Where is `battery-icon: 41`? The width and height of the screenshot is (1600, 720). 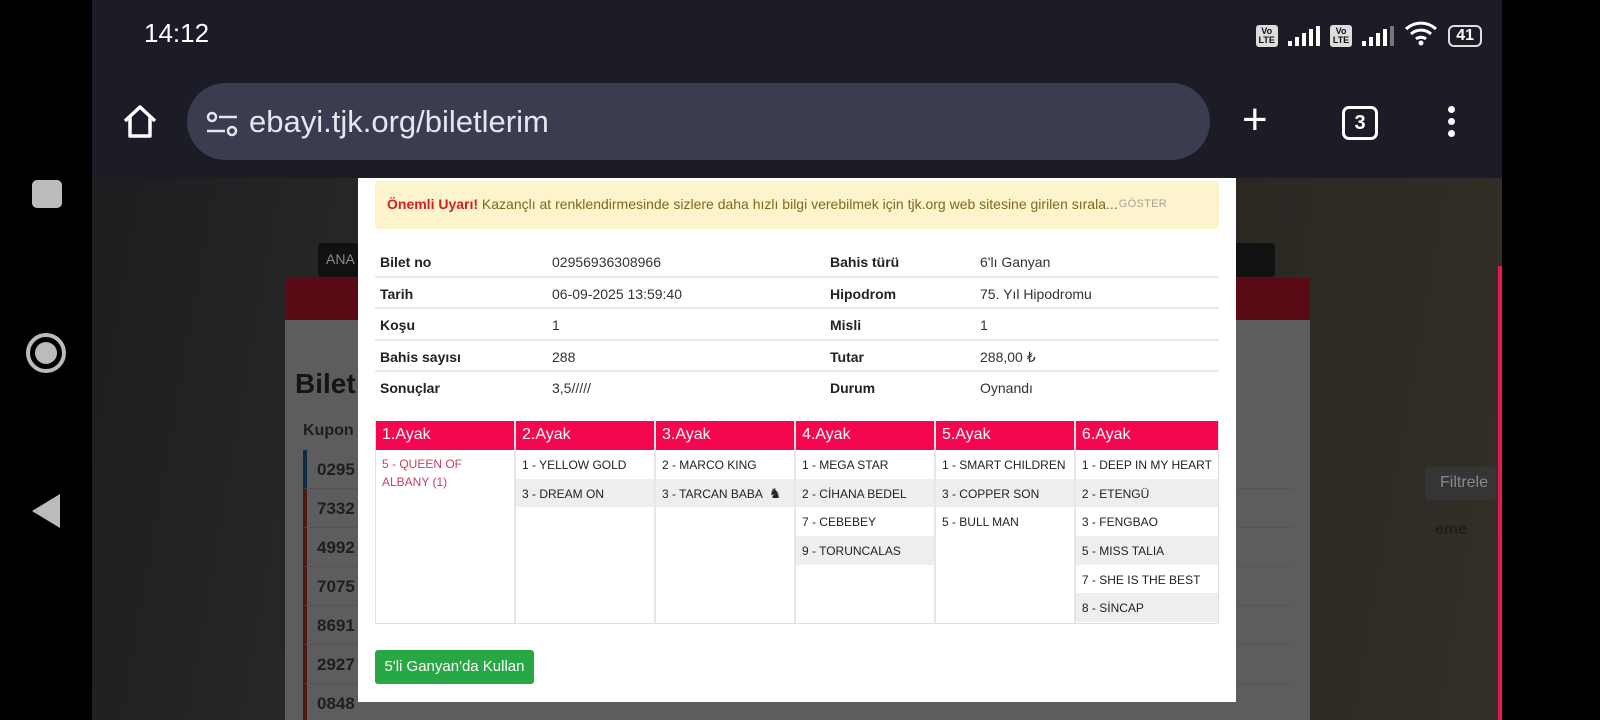
battery-icon: 41 is located at coordinates (1465, 35).